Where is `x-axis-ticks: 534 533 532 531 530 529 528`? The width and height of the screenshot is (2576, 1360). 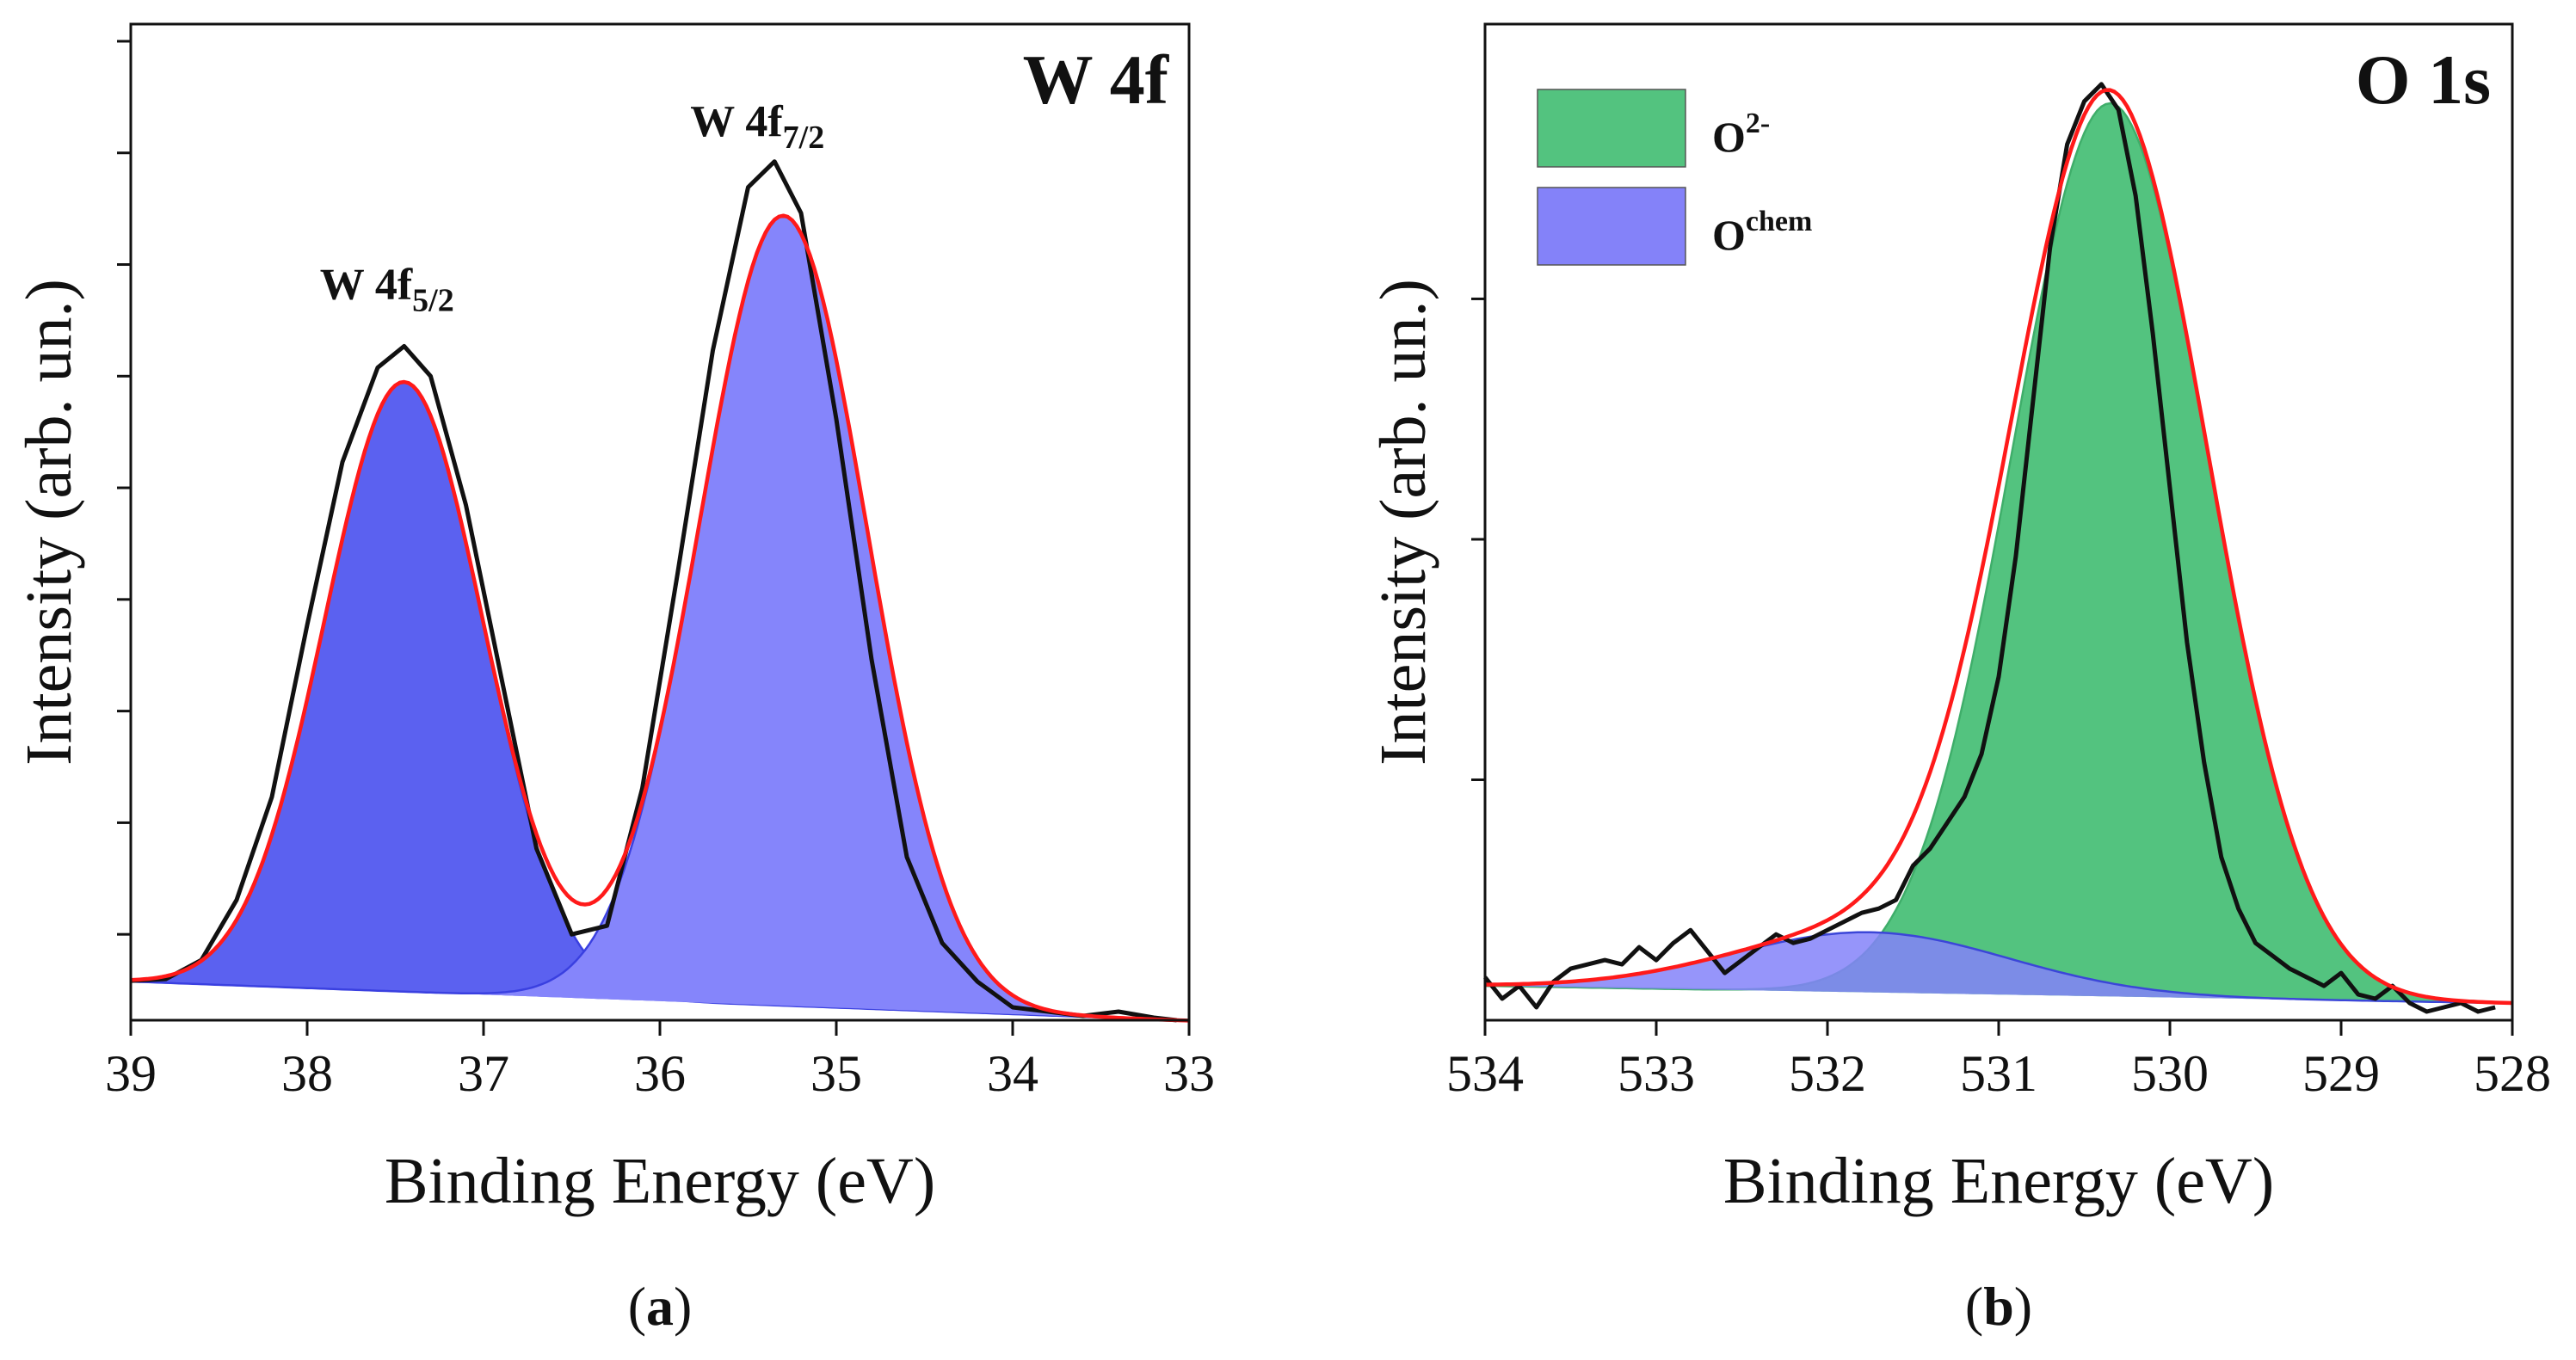 x-axis-ticks: 534 533 532 531 530 529 528 is located at coordinates (1999, 1061).